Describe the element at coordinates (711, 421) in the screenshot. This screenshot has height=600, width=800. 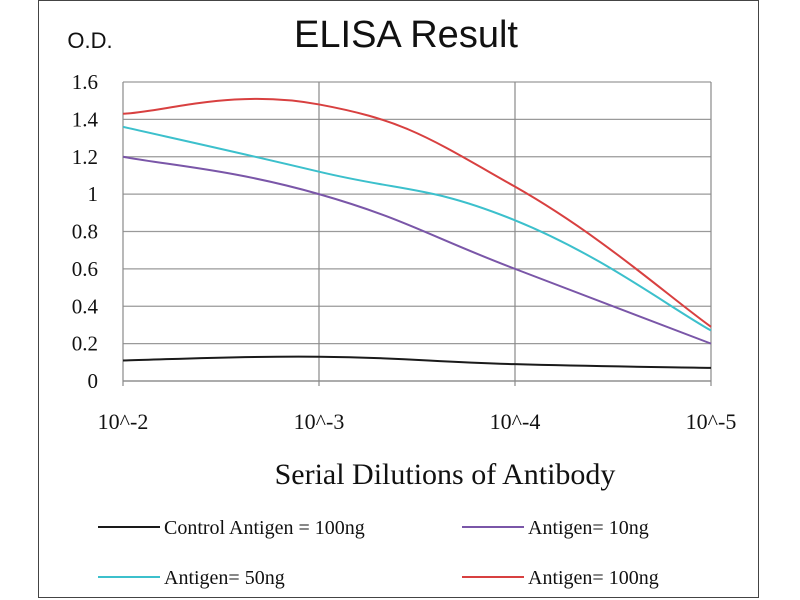
I see `x-tick-label: 10^-5` at that location.